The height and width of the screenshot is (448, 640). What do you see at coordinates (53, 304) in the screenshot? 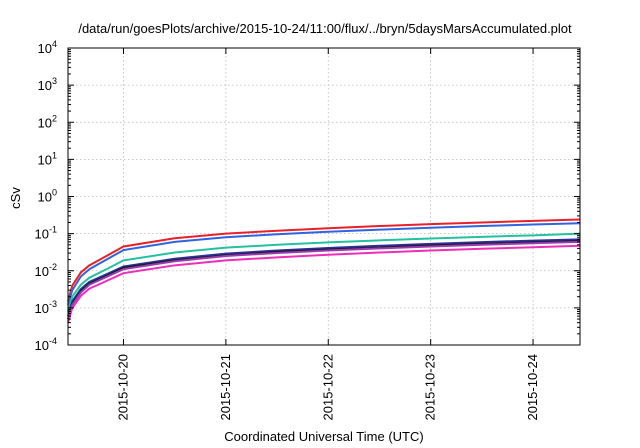
I see `y-tick-exponent: -3` at bounding box center [53, 304].